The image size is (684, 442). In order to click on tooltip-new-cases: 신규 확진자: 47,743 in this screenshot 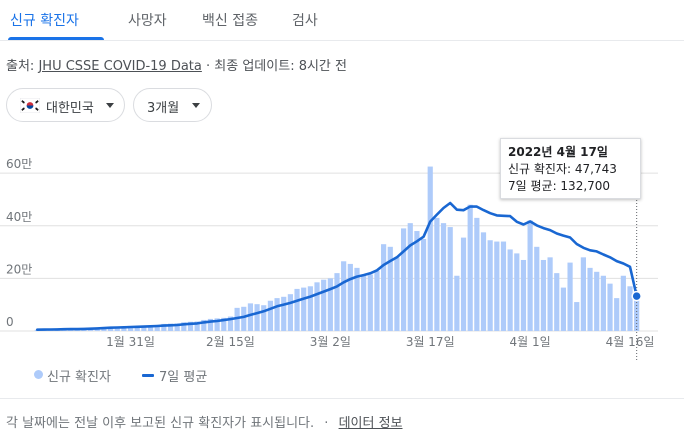, I will do `click(562, 169)`.